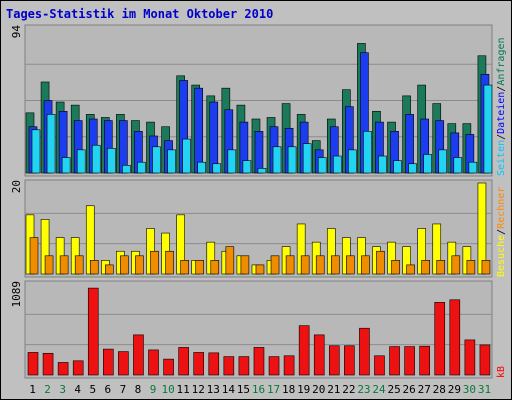 This screenshot has width=512, height=405. What do you see at coordinates (167, 389) in the screenshot?
I see `x-tick-label-day-10: 10` at bounding box center [167, 389].